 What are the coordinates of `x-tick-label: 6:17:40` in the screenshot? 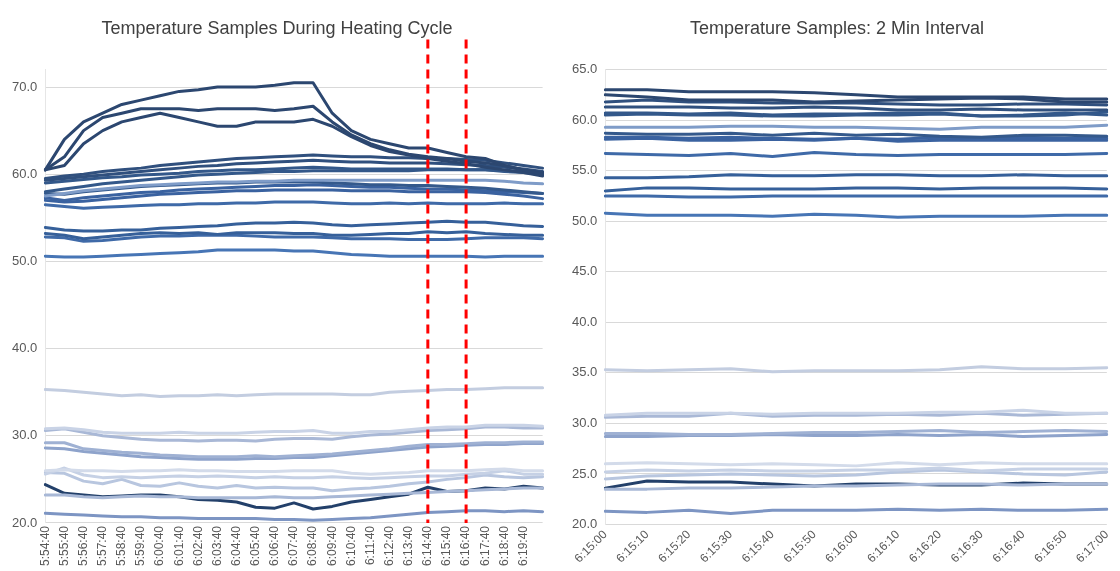 It's located at (484, 546).